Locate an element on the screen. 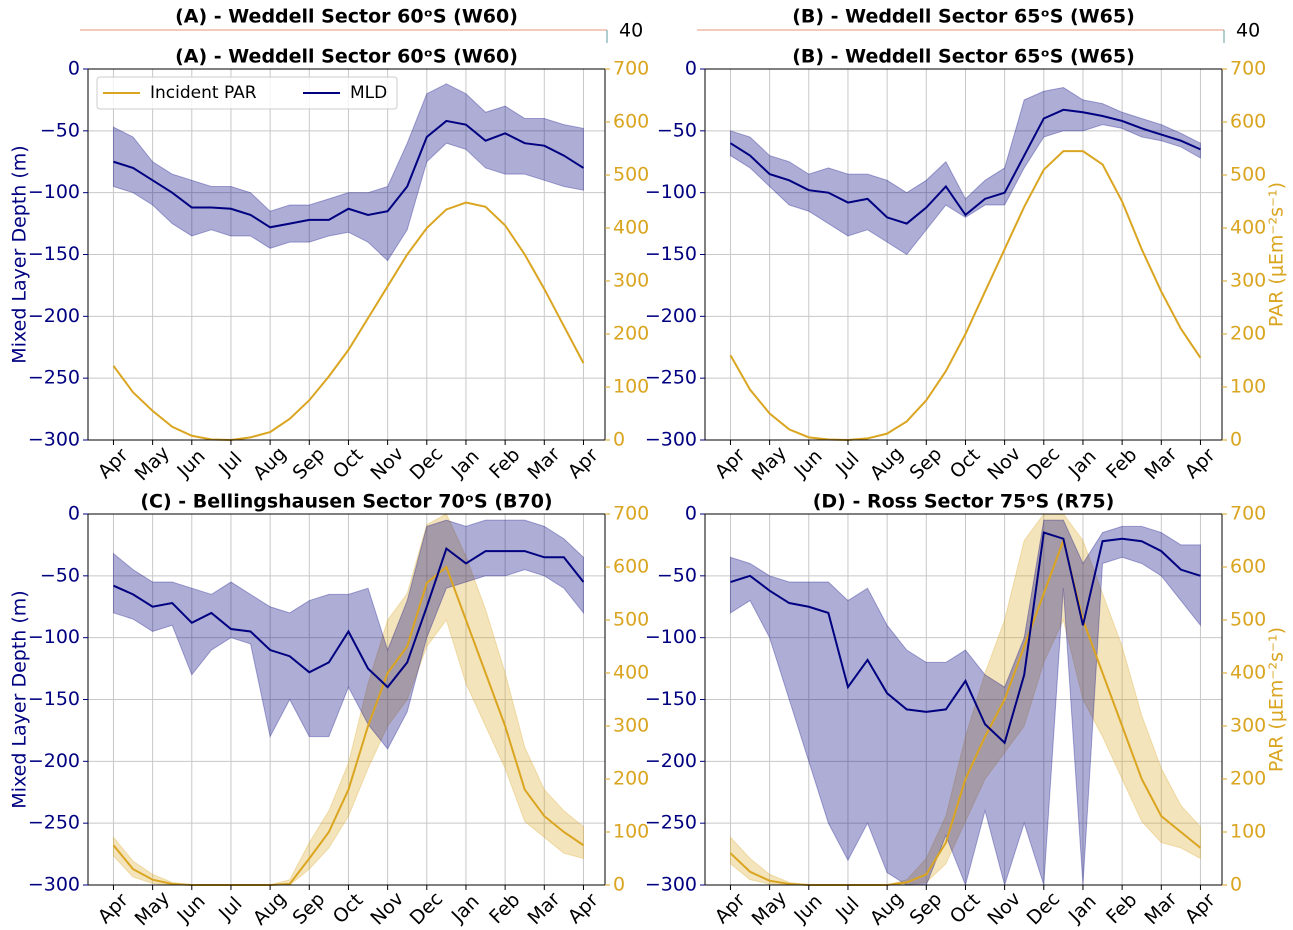 The width and height of the screenshot is (1293, 930). overlay-label: 40 is located at coordinates (631, 31).